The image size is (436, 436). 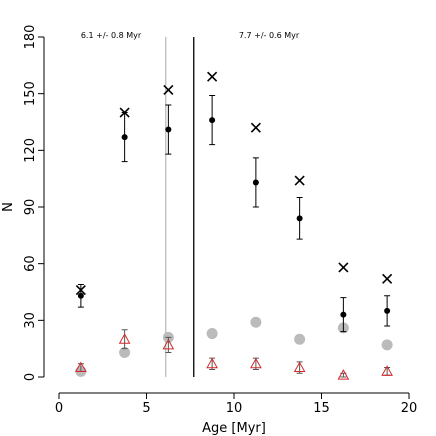 I want to click on x-tick-label: 20, so click(x=409, y=408).